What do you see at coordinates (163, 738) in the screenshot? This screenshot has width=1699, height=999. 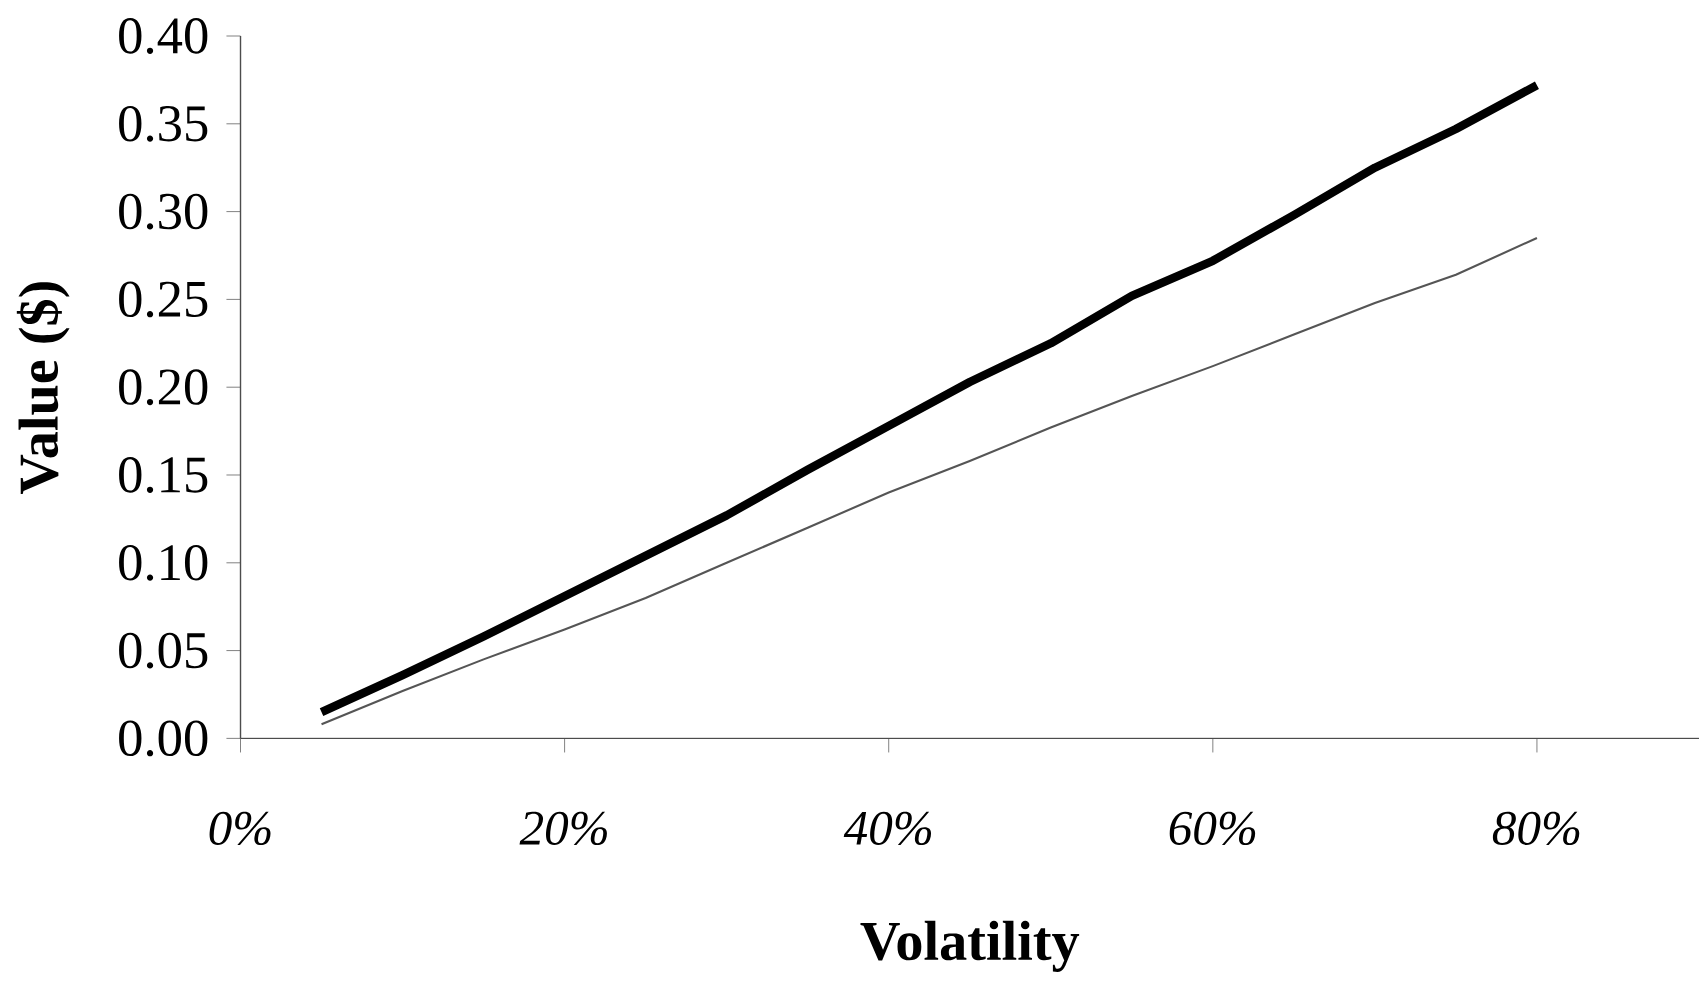 I see `y-tick-label: 0.00` at bounding box center [163, 738].